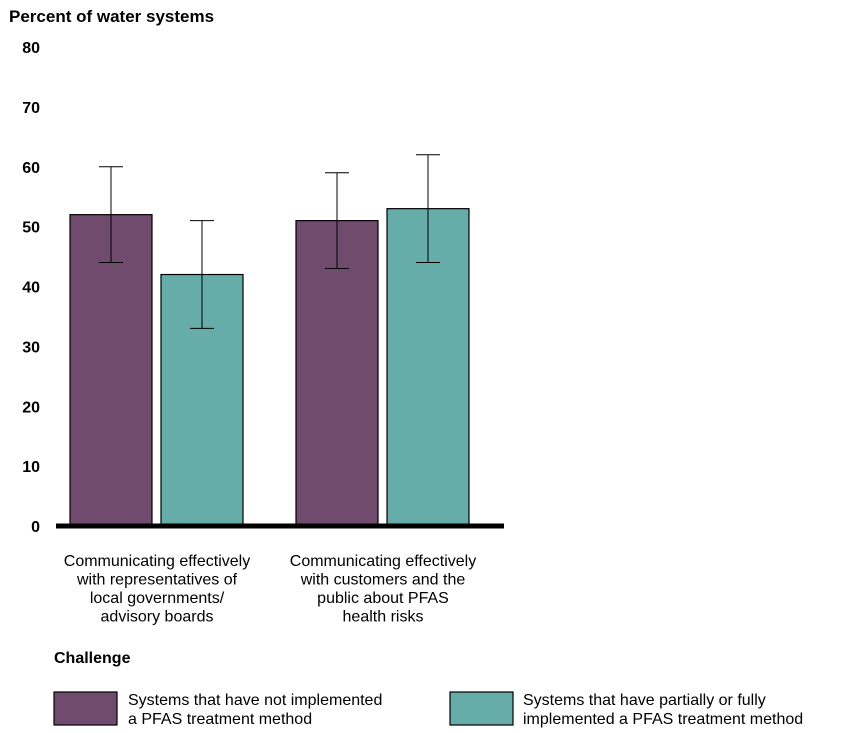 This screenshot has height=733, width=859. What do you see at coordinates (31, 168) in the screenshot?
I see `y-tick-label: 60` at bounding box center [31, 168].